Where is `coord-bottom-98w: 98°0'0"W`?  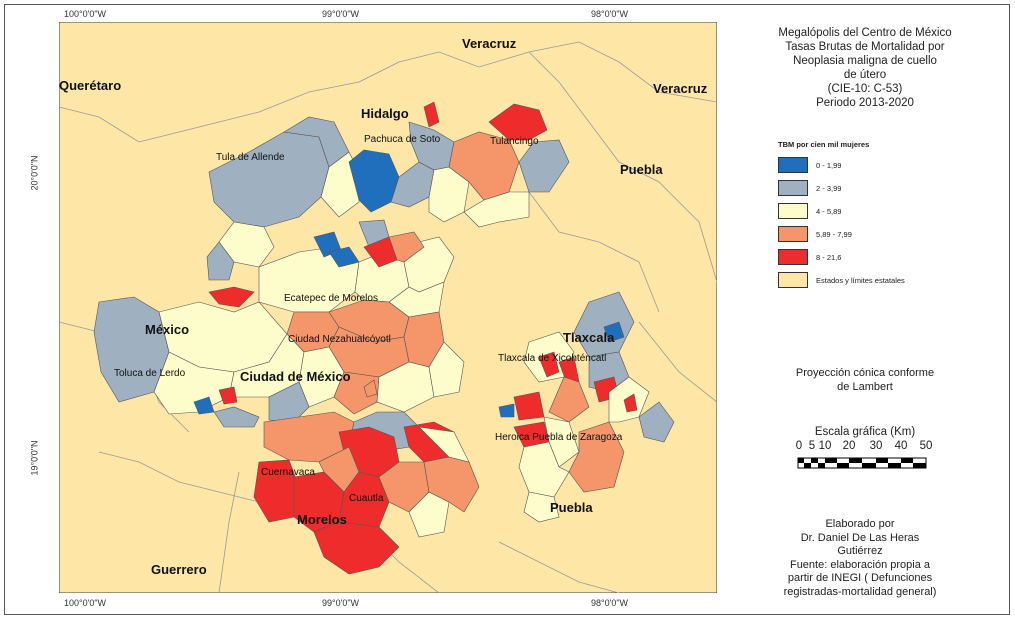
coord-bottom-98w: 98°0'0"W is located at coordinates (610, 603).